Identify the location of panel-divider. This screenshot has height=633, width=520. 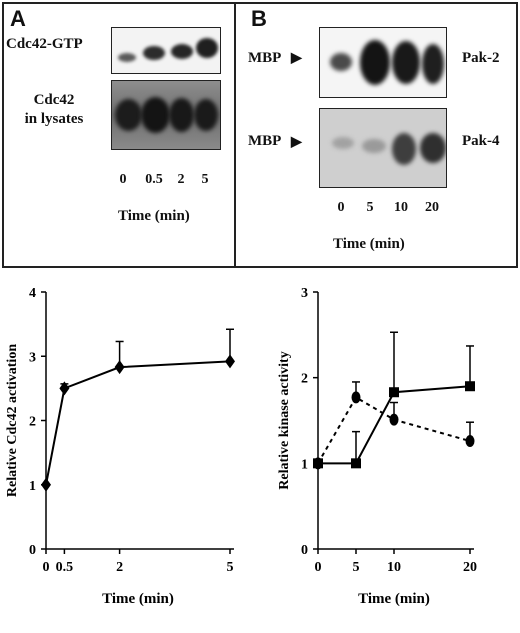
(235, 135).